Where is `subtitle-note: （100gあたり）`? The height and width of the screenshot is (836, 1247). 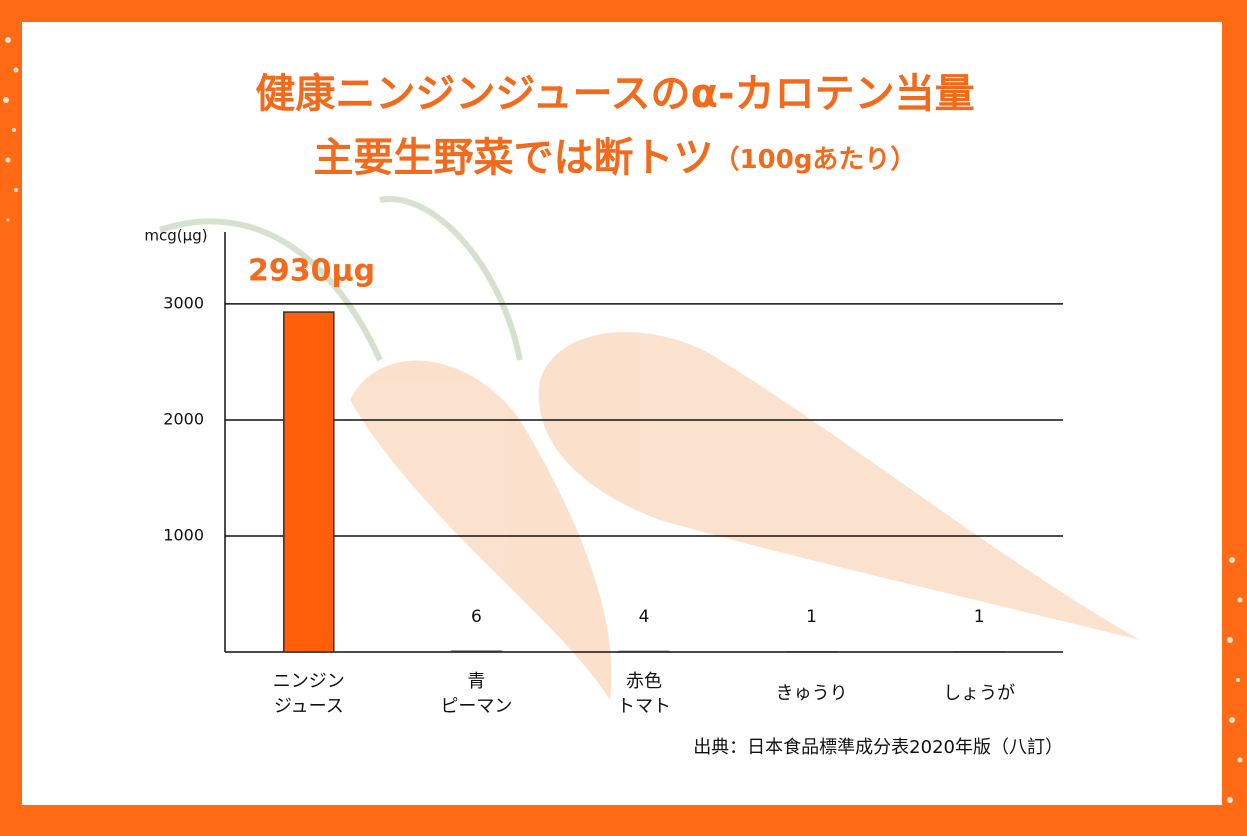 subtitle-note: （100gあたり） is located at coordinates (815, 160).